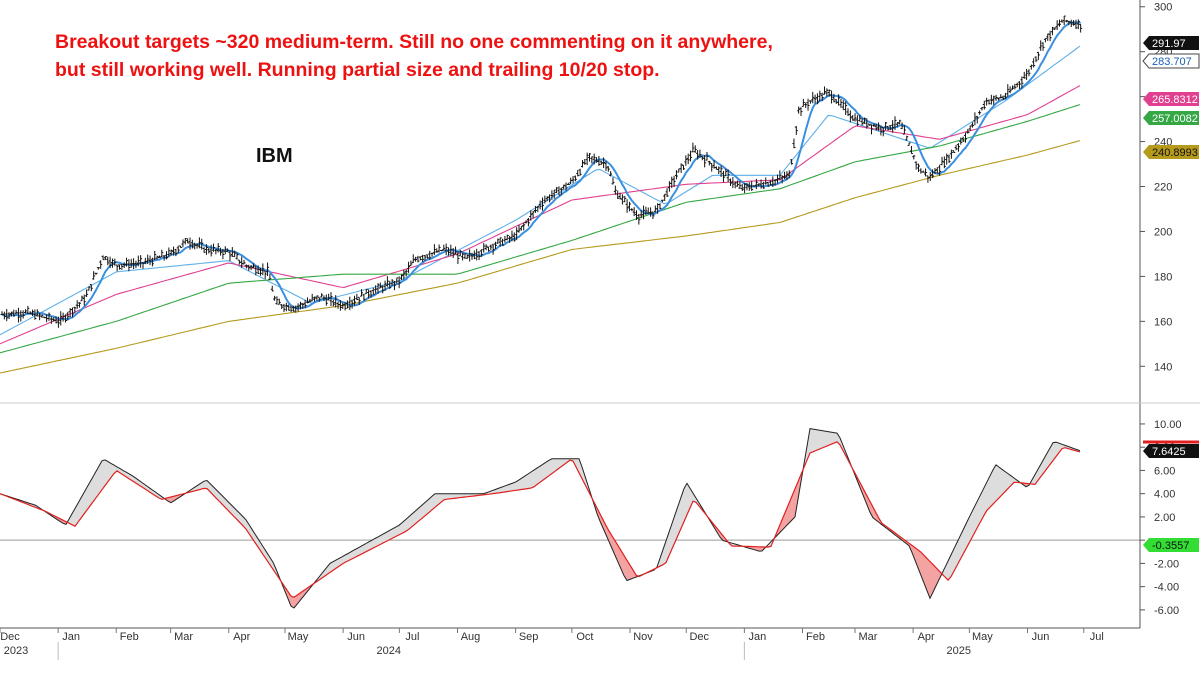 The image size is (1200, 675). What do you see at coordinates (1171, 152) in the screenshot?
I see `ma-olive-tag: 240.8993` at bounding box center [1171, 152].